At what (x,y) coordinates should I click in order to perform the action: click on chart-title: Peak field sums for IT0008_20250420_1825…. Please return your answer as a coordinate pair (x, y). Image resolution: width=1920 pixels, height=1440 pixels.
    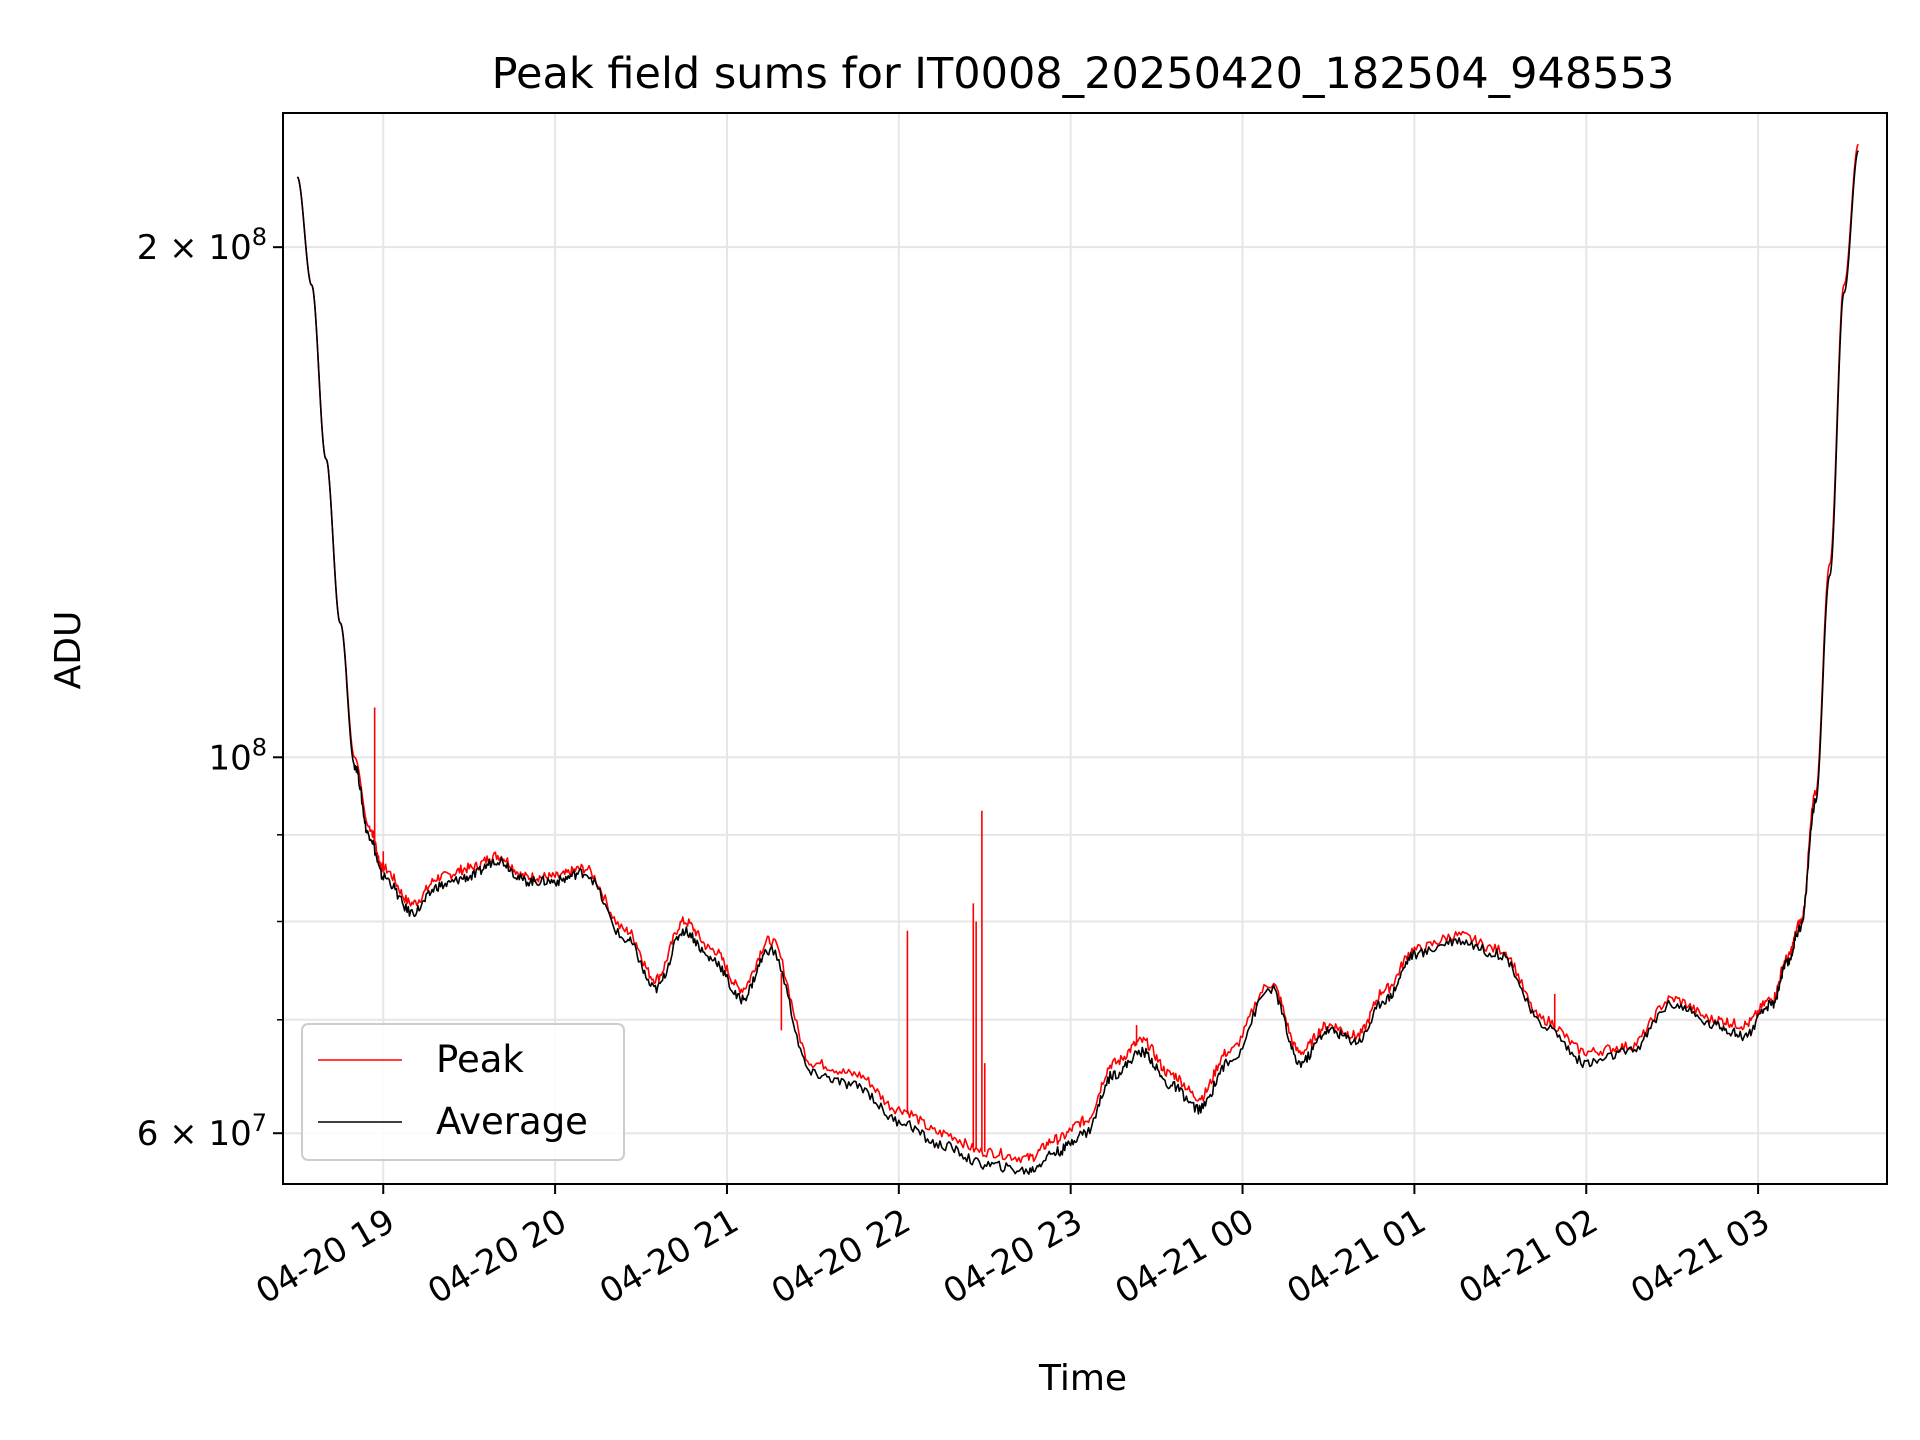
    Looking at the image, I should click on (1083, 74).